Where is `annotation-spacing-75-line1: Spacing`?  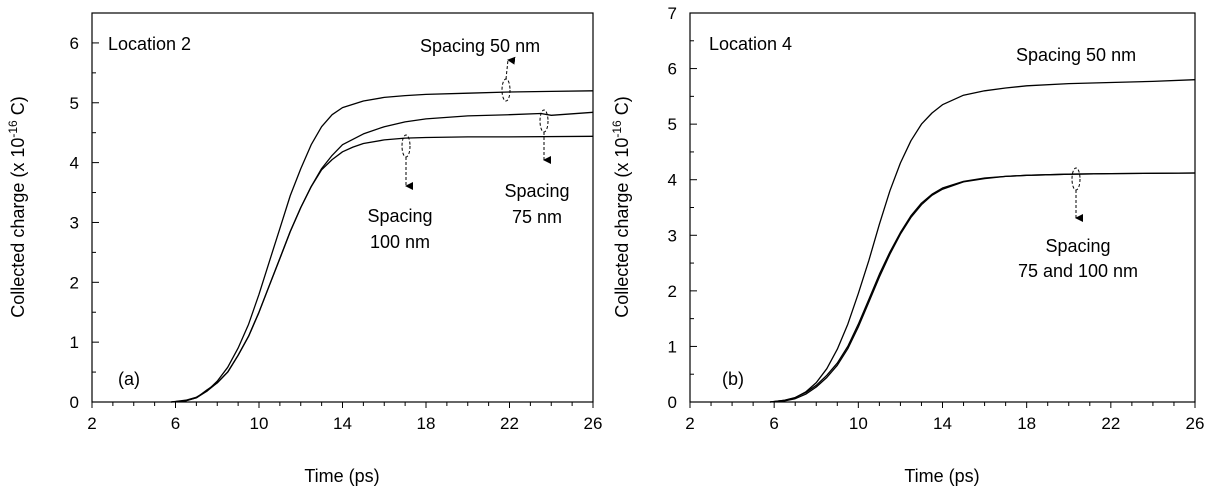 annotation-spacing-75-line1: Spacing is located at coordinates (536, 191).